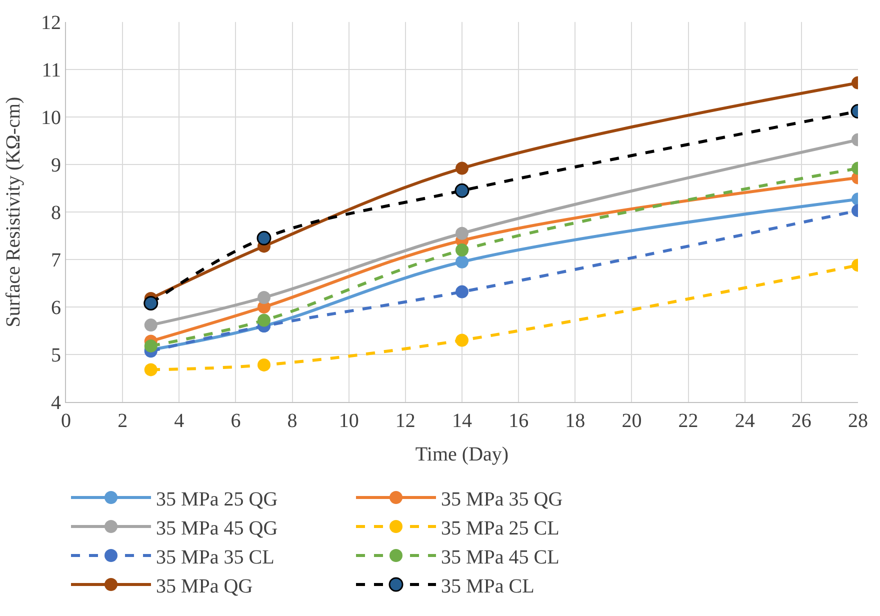 Image resolution: width=880 pixels, height=616 pixels. What do you see at coordinates (217, 528) in the screenshot?
I see `legend-label: 35 MPa 45 QG` at bounding box center [217, 528].